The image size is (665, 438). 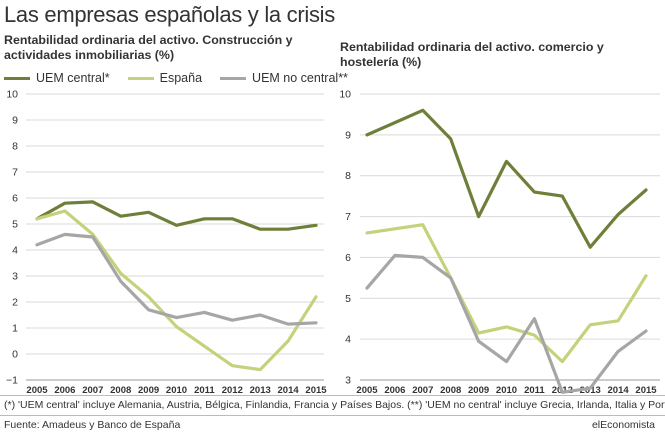 What do you see at coordinates (348, 340) in the screenshot?
I see `right-y-tick-label: 4` at bounding box center [348, 340].